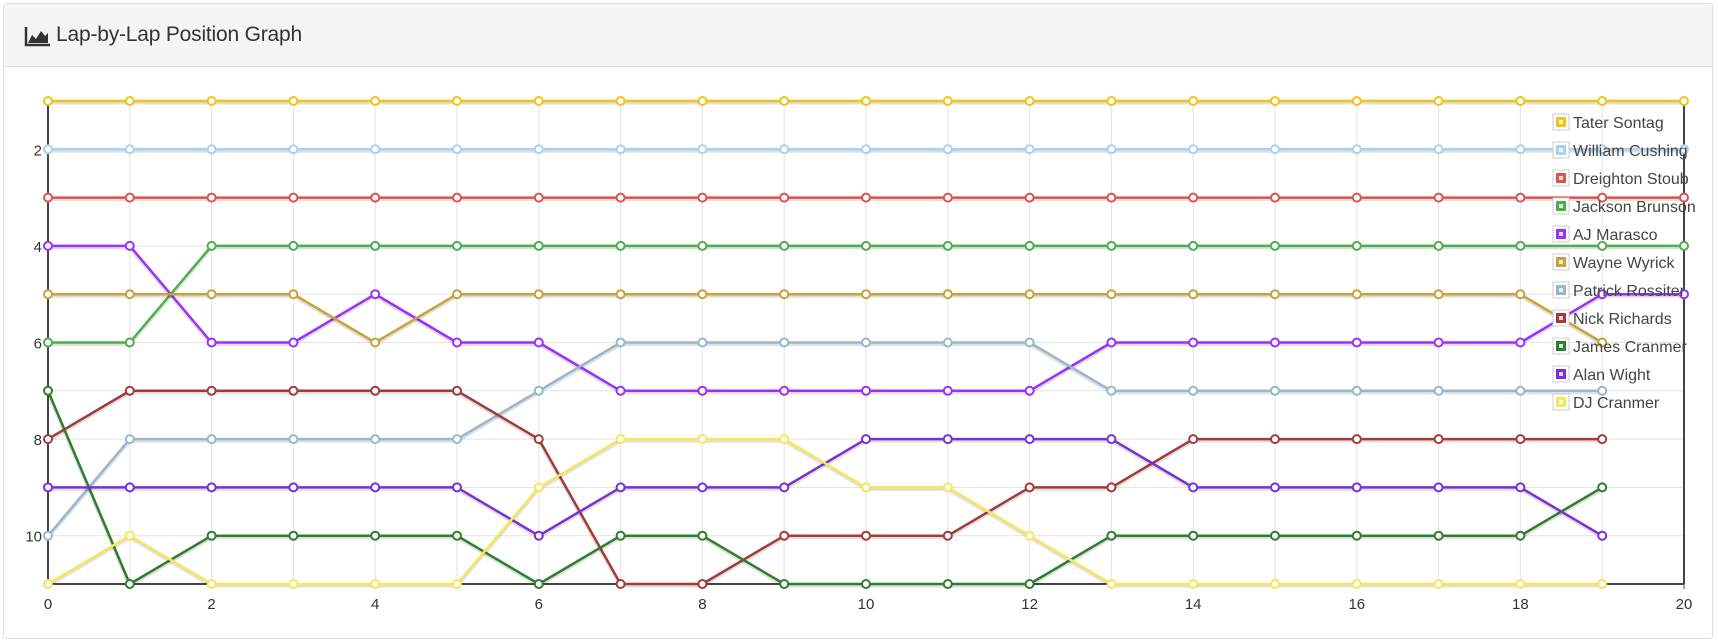 The width and height of the screenshot is (1718, 644). What do you see at coordinates (866, 149) in the screenshot?
I see `series-william-cushing` at bounding box center [866, 149].